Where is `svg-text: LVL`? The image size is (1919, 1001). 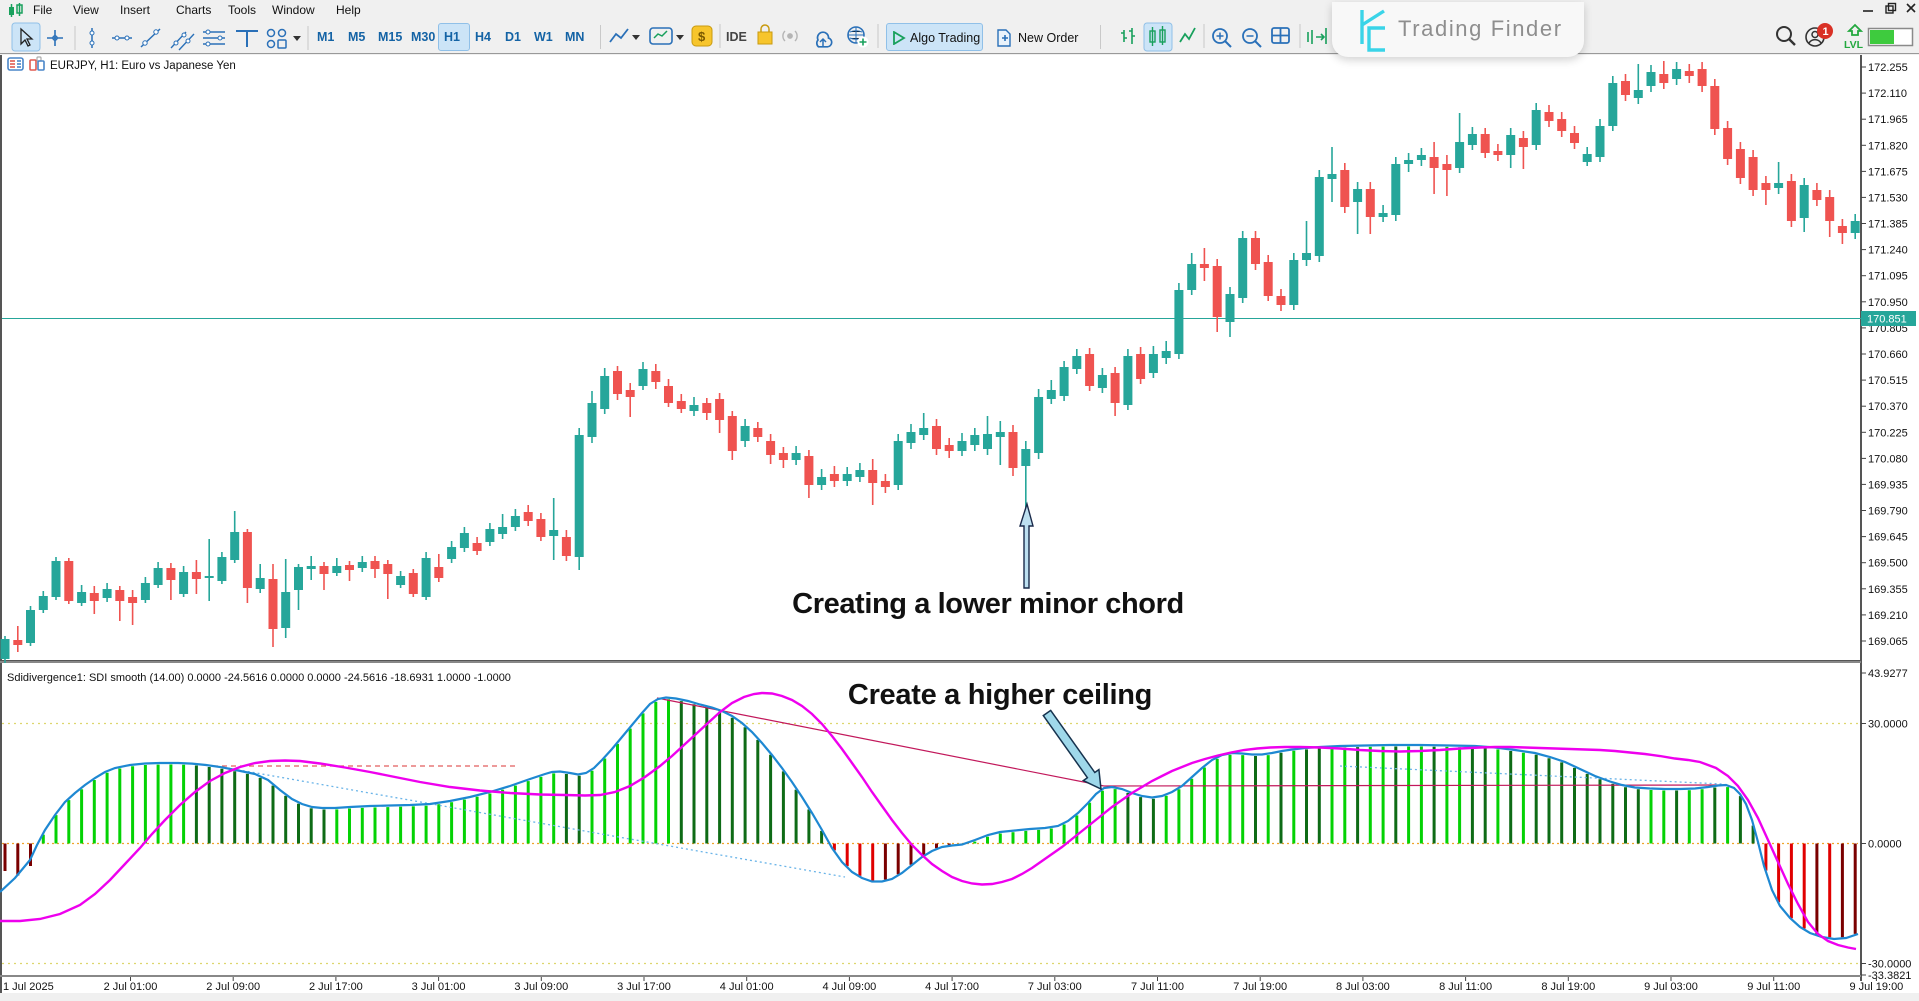 svg-text: LVL is located at coordinates (1854, 45).